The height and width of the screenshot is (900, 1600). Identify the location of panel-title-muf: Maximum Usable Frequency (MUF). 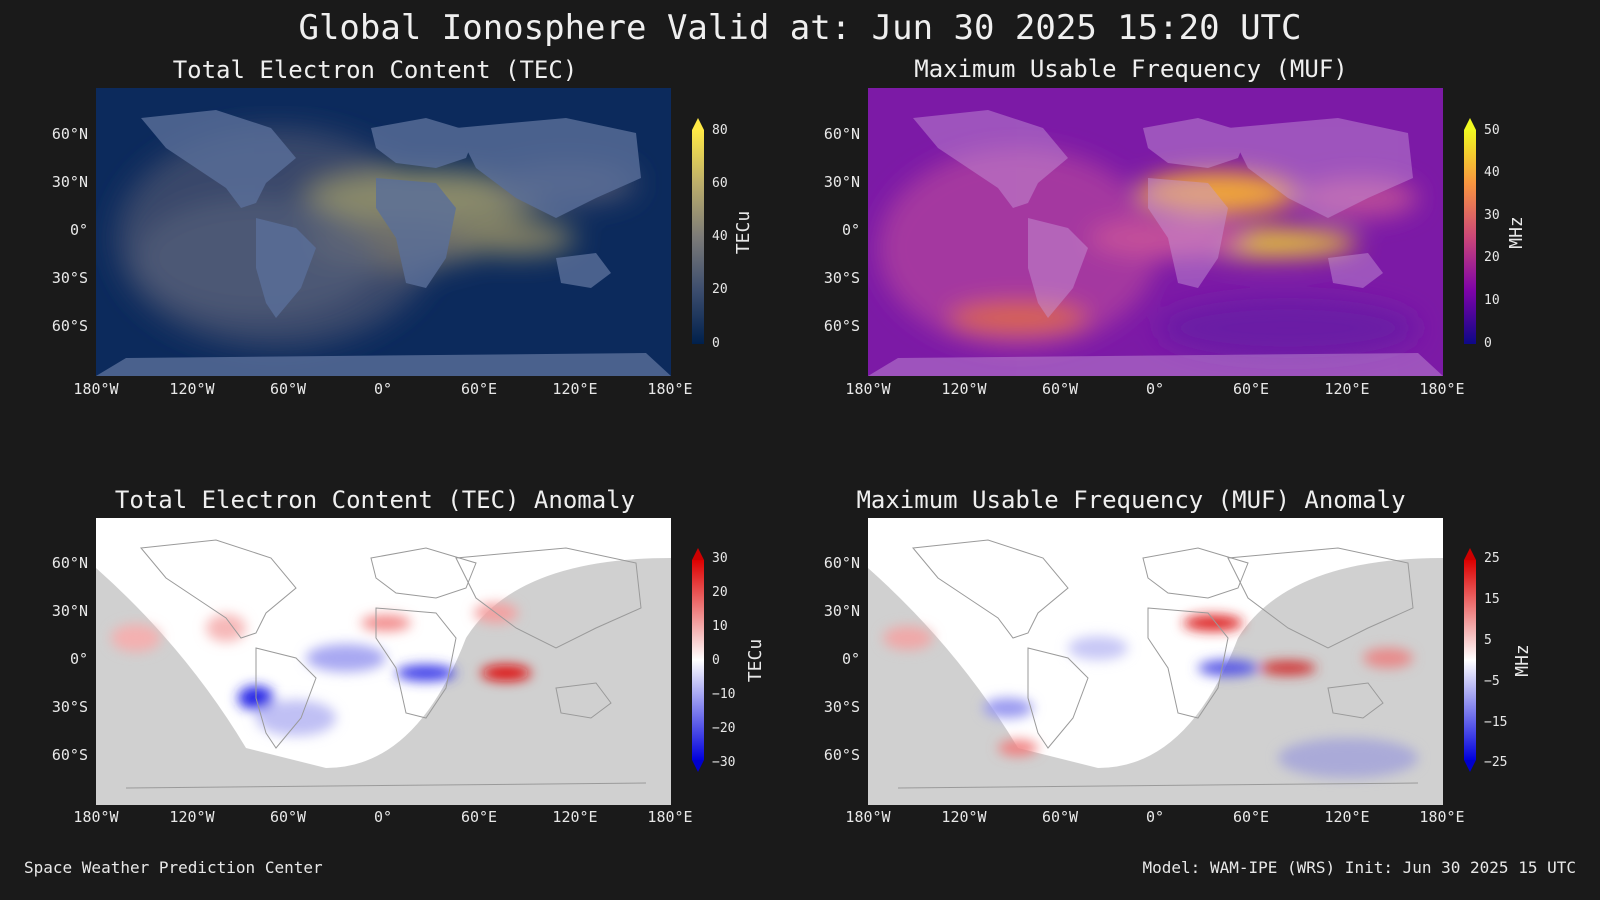
(1131, 69).